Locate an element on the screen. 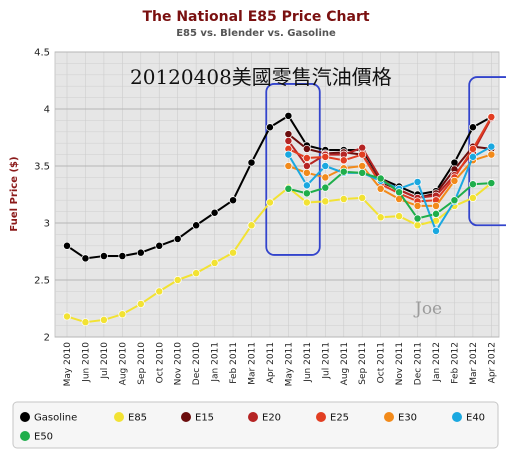 This screenshot has height=455, width=506. x-tick-label: Sep 2011 is located at coordinates (363, 363).